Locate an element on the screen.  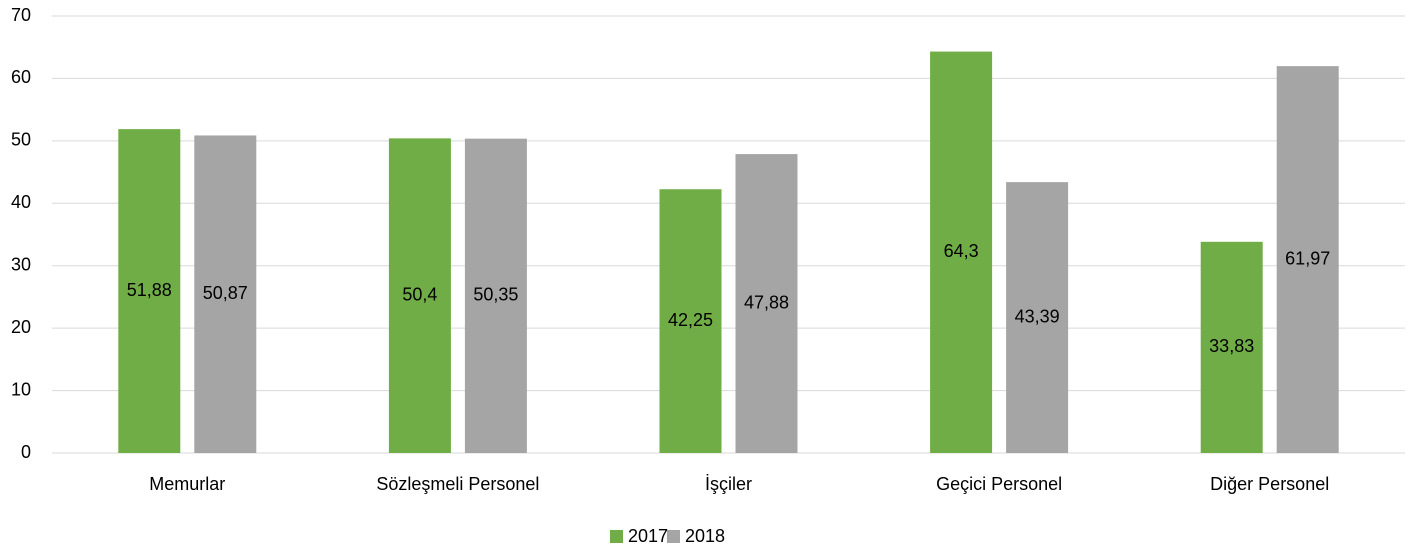
value-label: 64,3 is located at coordinates (961, 251).